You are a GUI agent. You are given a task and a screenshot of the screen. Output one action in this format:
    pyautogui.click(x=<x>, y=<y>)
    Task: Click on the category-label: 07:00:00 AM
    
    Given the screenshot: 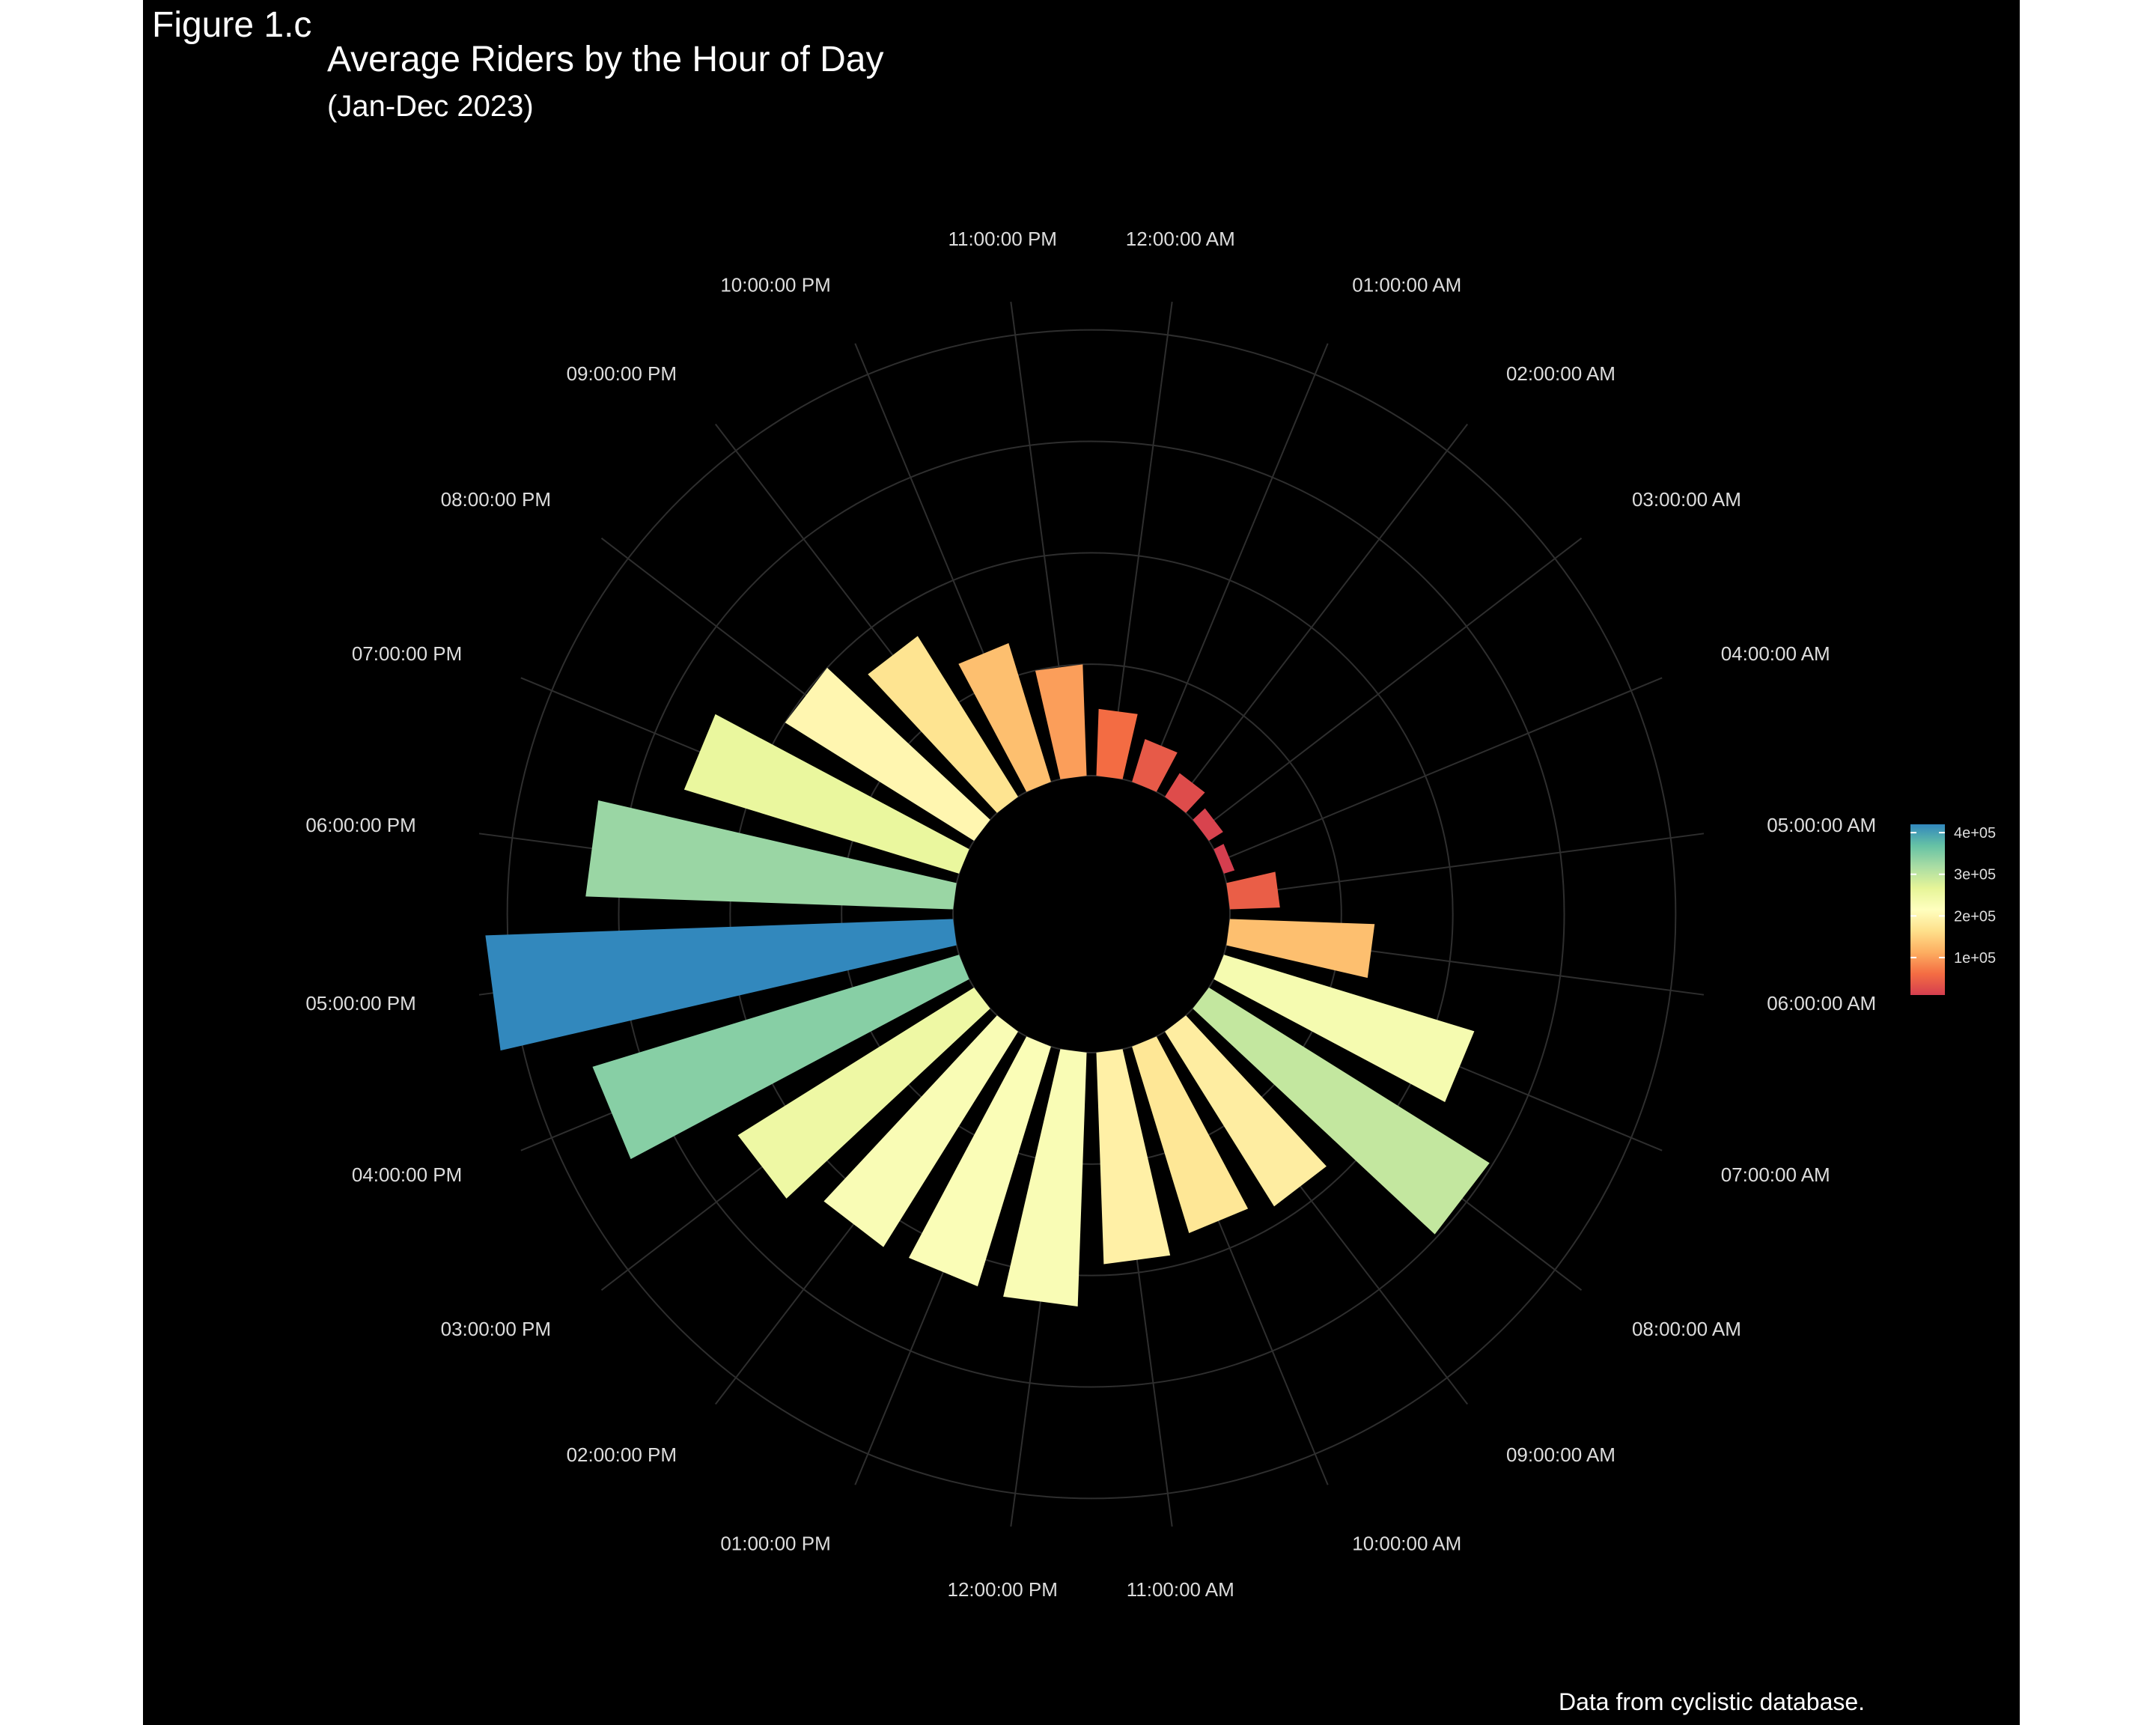 What is the action you would take?
    pyautogui.click(x=1775, y=1175)
    